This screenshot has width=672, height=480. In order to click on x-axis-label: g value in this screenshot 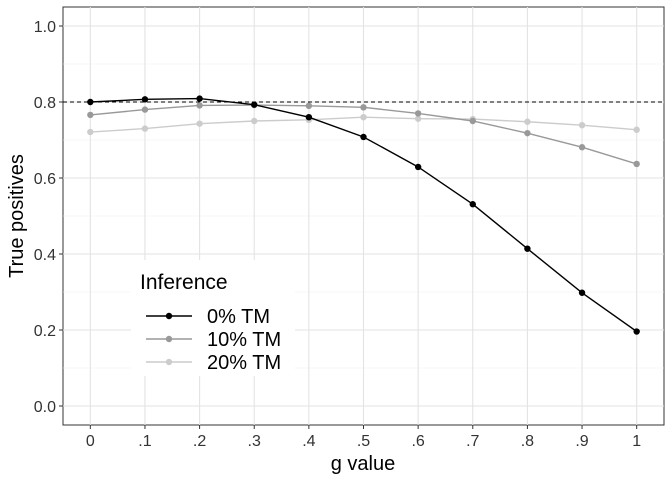, I will do `click(363, 464)`.